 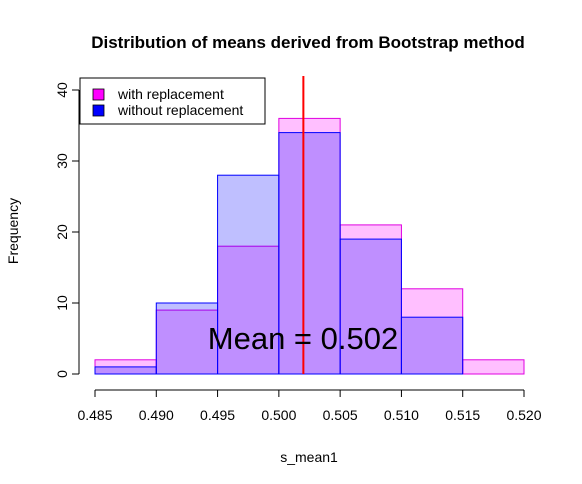 I want to click on x-axis-label: s_mean1, so click(x=309, y=457).